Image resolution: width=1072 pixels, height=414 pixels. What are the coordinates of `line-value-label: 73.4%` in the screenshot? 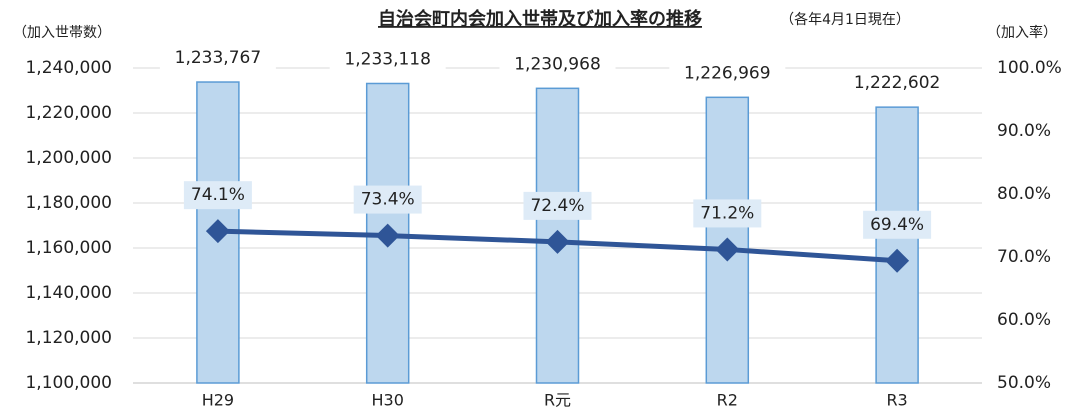 It's located at (388, 200).